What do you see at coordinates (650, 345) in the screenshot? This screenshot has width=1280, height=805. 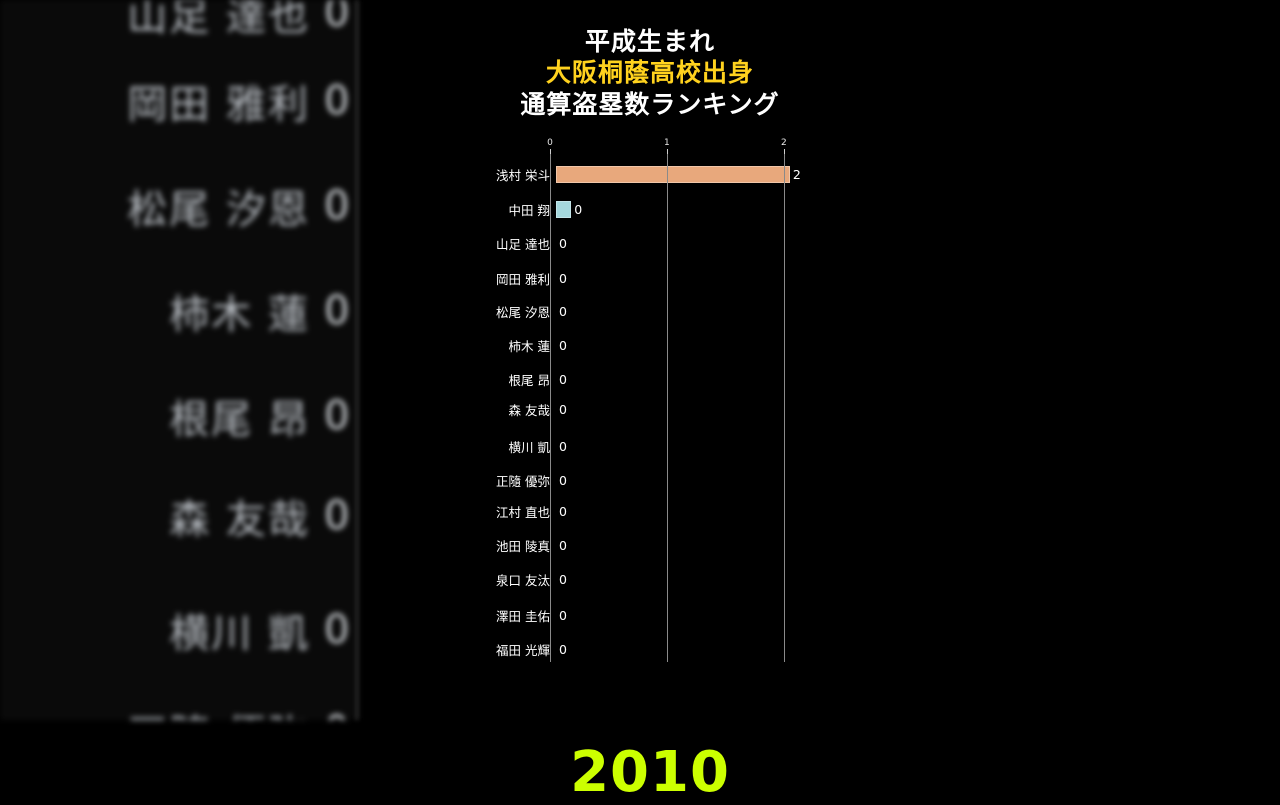 I see `bar-row: 柿木 蓮 0` at bounding box center [650, 345].